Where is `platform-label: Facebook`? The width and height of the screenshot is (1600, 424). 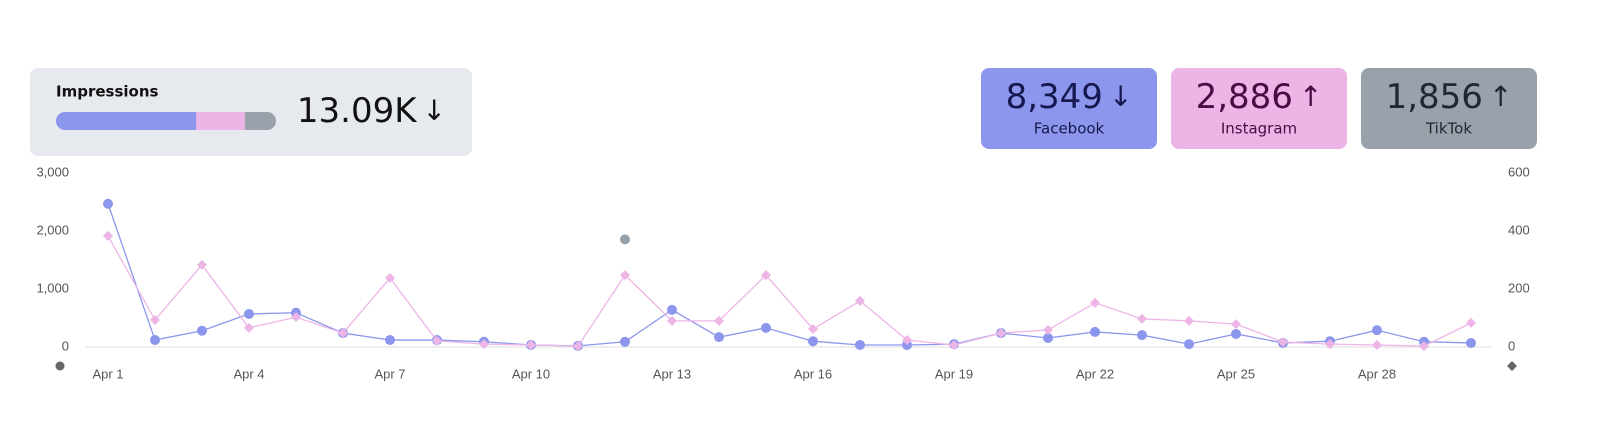
platform-label: Facebook is located at coordinates (1069, 129).